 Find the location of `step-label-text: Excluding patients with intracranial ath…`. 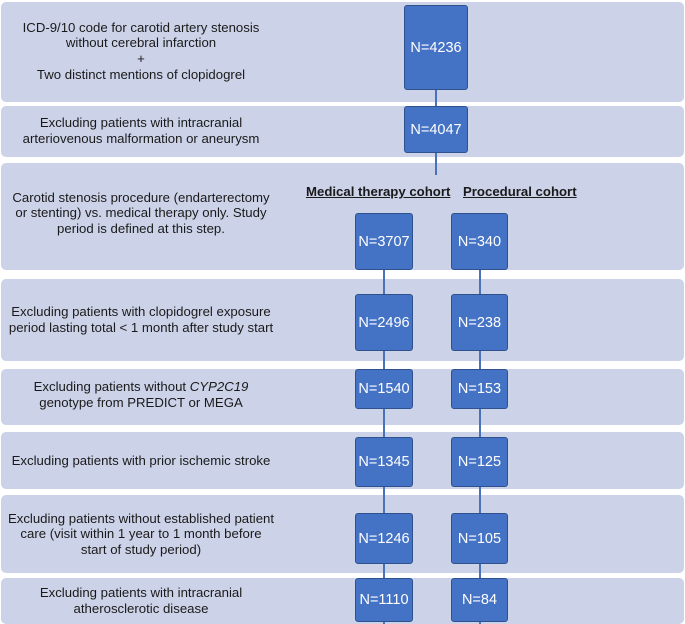

step-label-text: Excluding patients with intracranial ath… is located at coordinates (141, 600).